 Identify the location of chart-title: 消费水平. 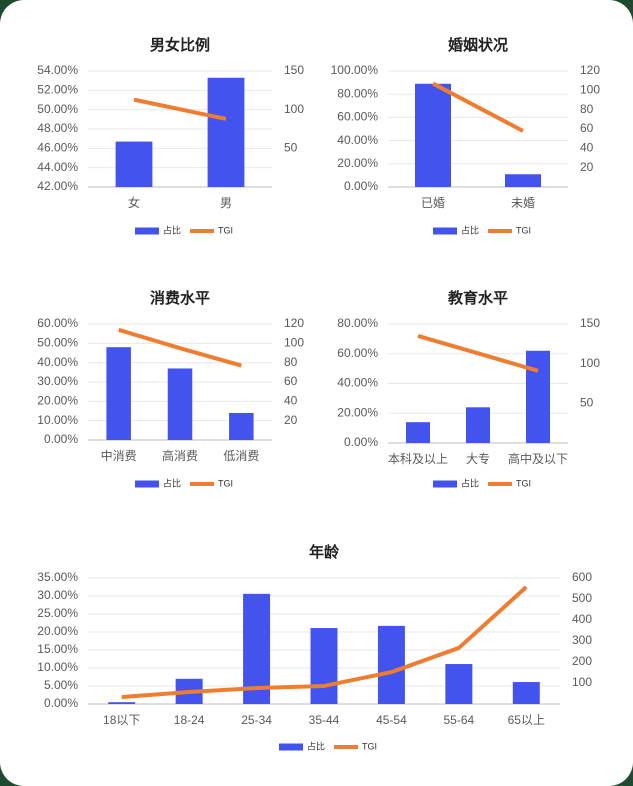
(180, 298).